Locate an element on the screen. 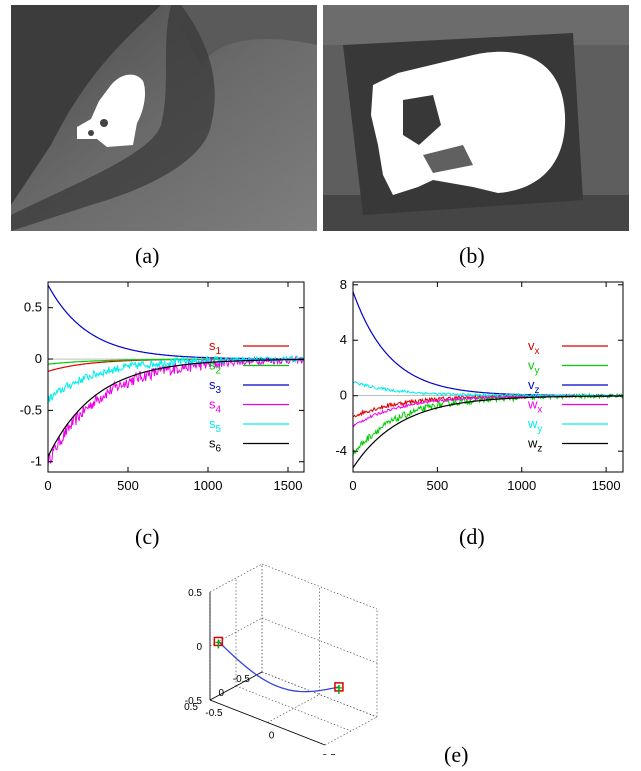 The width and height of the screenshot is (641, 771). legend-label: wz is located at coordinates (534, 445).